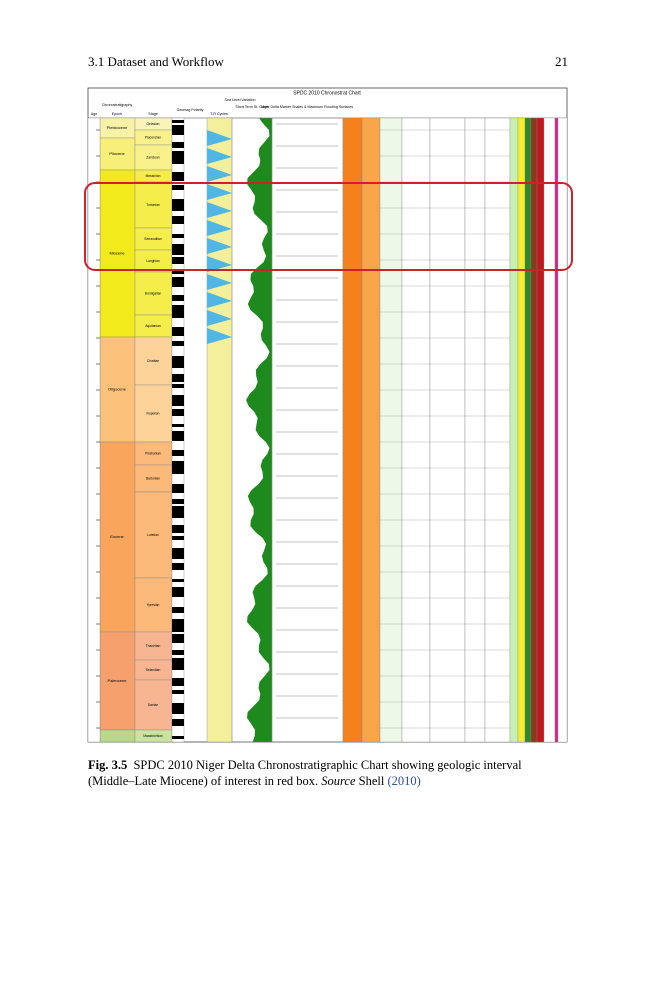 The image size is (659, 1000). I want to click on epoch-label: Pliocene, so click(117, 153).